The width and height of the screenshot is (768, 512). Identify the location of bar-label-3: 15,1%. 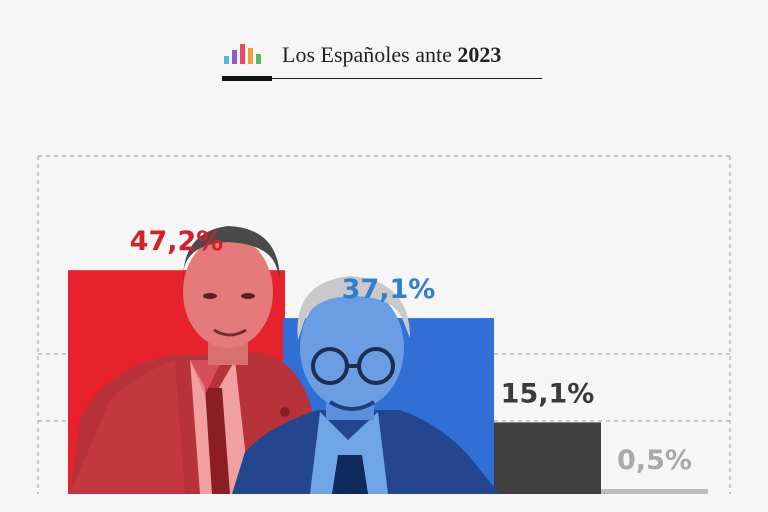
(548, 393).